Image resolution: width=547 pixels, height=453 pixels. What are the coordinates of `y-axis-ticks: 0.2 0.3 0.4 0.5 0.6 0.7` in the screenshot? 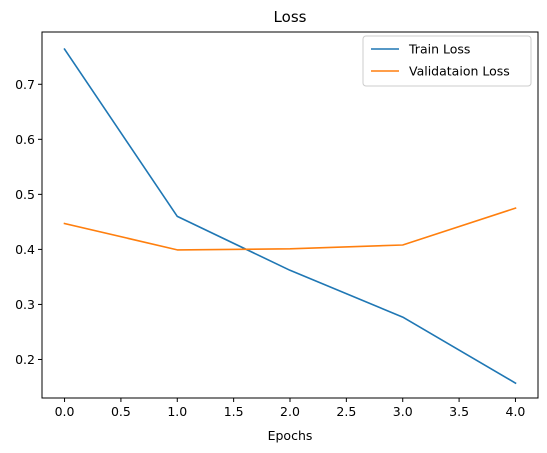 It's located at (28, 222).